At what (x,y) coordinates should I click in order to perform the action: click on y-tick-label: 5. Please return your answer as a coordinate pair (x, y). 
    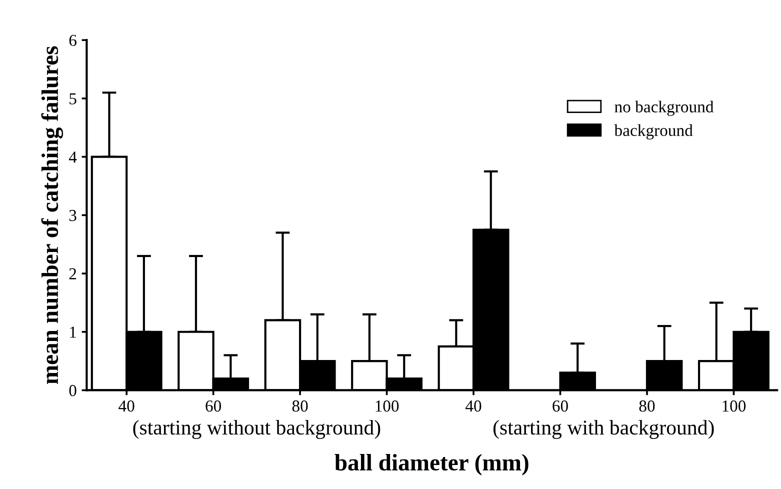
    Looking at the image, I should click on (73, 98).